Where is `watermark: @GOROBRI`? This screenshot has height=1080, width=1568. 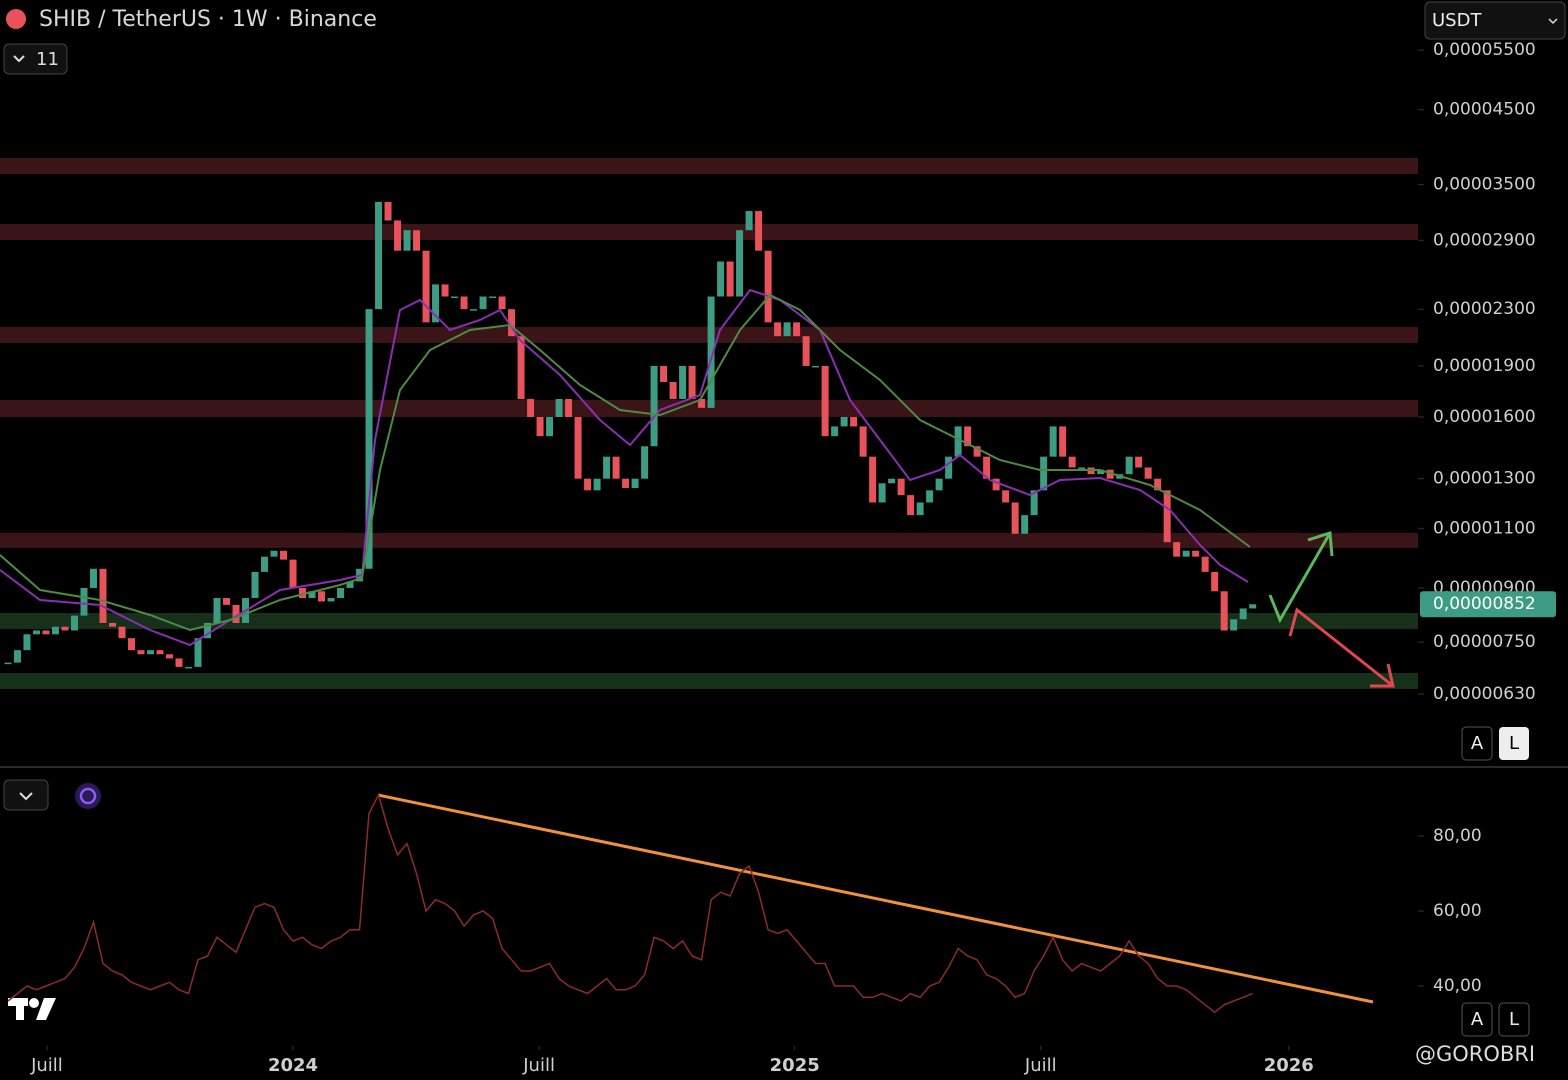 watermark: @GOROBRI is located at coordinates (1475, 1054).